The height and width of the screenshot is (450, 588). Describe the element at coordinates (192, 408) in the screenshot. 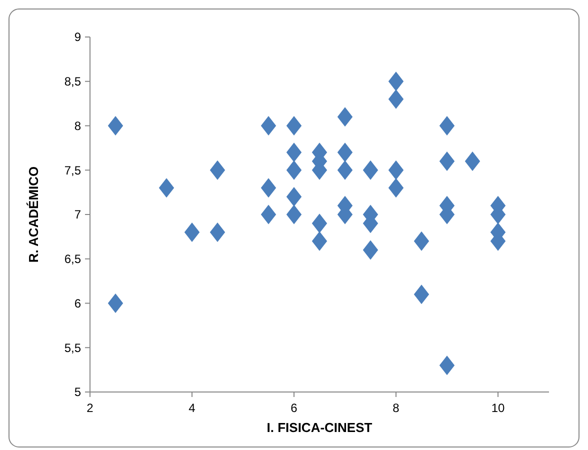

I see `x-tick-label: 4` at that location.